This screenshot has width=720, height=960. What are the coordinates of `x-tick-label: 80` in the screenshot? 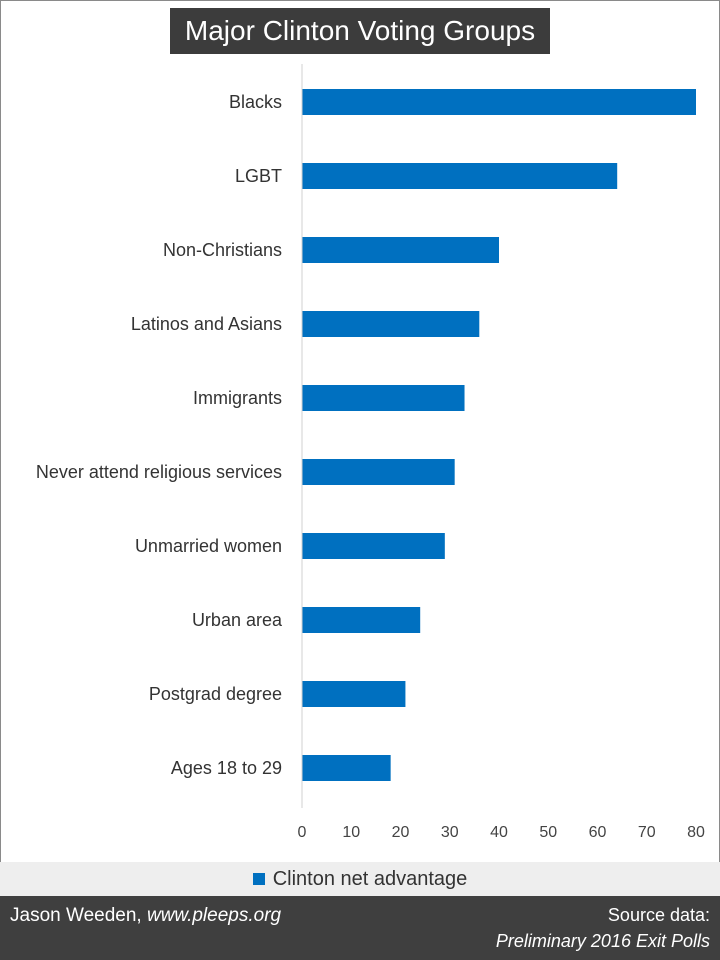 It's located at (696, 832).